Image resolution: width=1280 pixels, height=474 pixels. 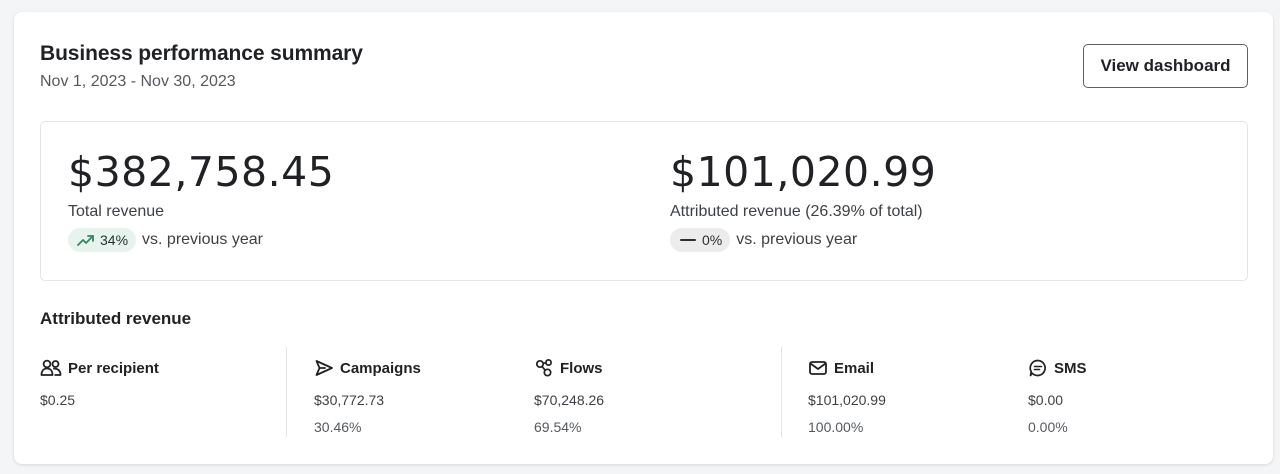 What do you see at coordinates (1165, 66) in the screenshot?
I see `view-dashboard-button: View dashboard` at bounding box center [1165, 66].